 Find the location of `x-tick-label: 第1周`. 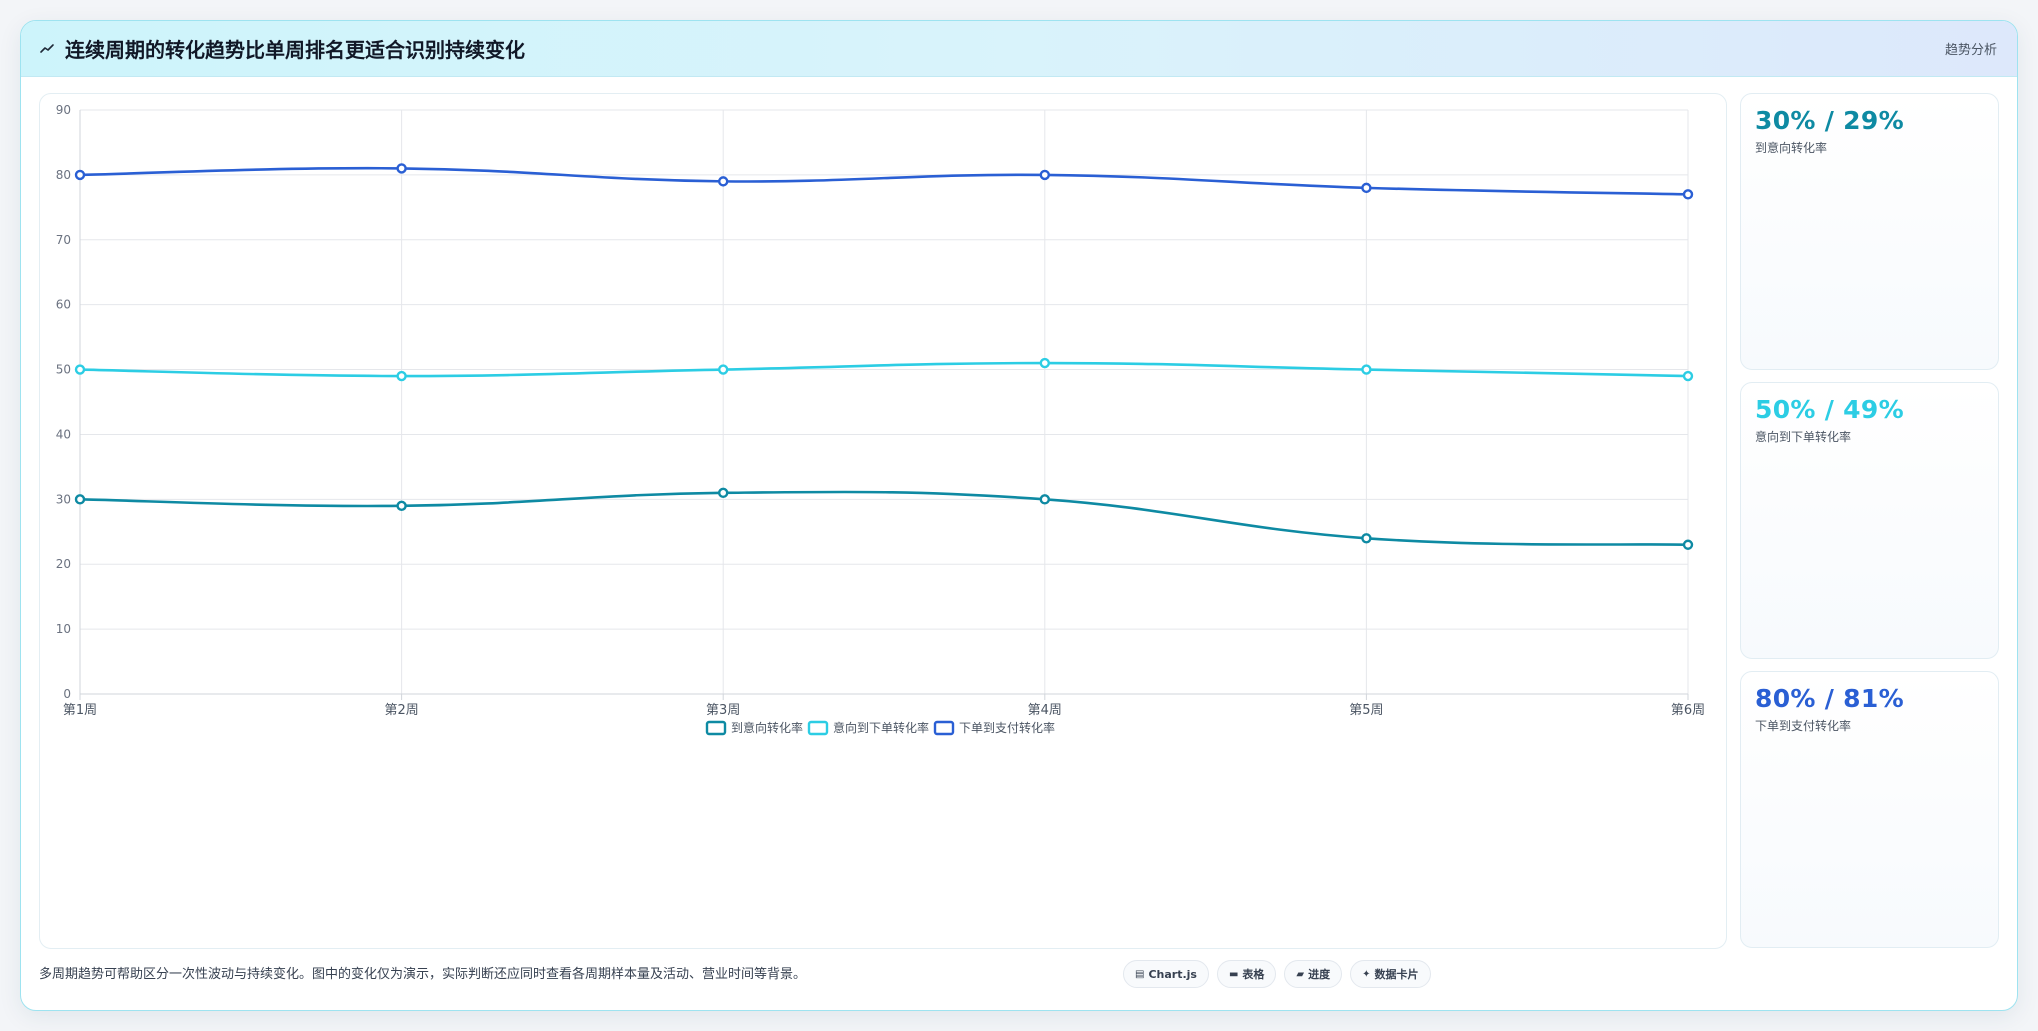

x-tick-label: 第1周 is located at coordinates (80, 710).